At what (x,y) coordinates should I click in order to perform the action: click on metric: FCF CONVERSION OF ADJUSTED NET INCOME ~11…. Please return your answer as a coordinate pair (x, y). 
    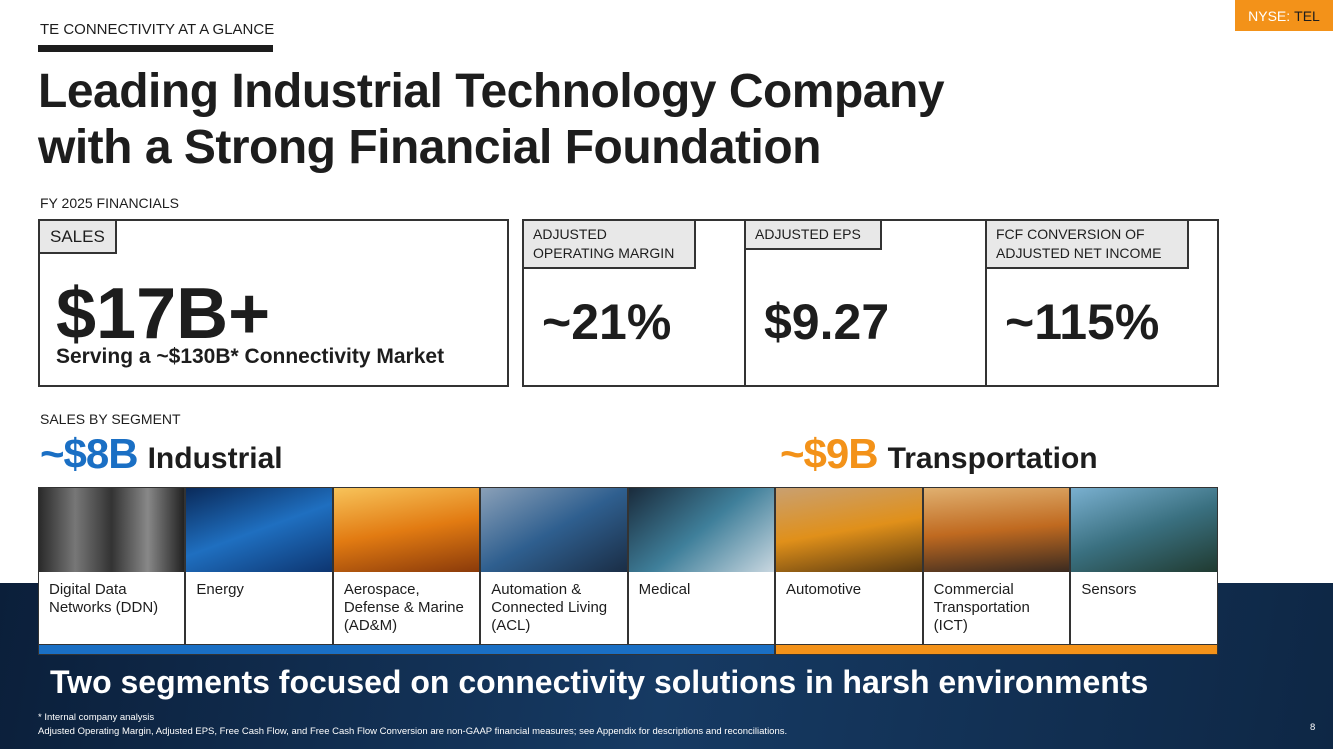
    Looking at the image, I should click on (1101, 302).